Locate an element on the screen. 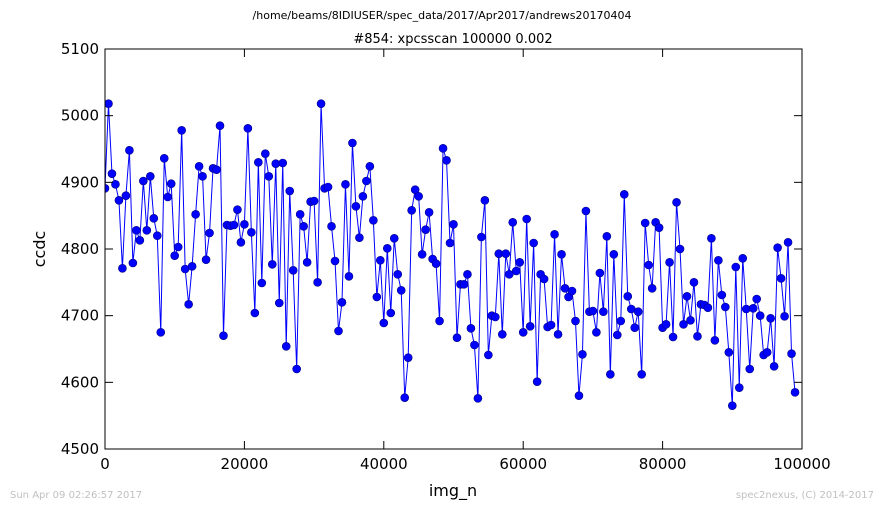  footer-copyright: spec2nexus, (C) 2014-2017 is located at coordinates (805, 495).